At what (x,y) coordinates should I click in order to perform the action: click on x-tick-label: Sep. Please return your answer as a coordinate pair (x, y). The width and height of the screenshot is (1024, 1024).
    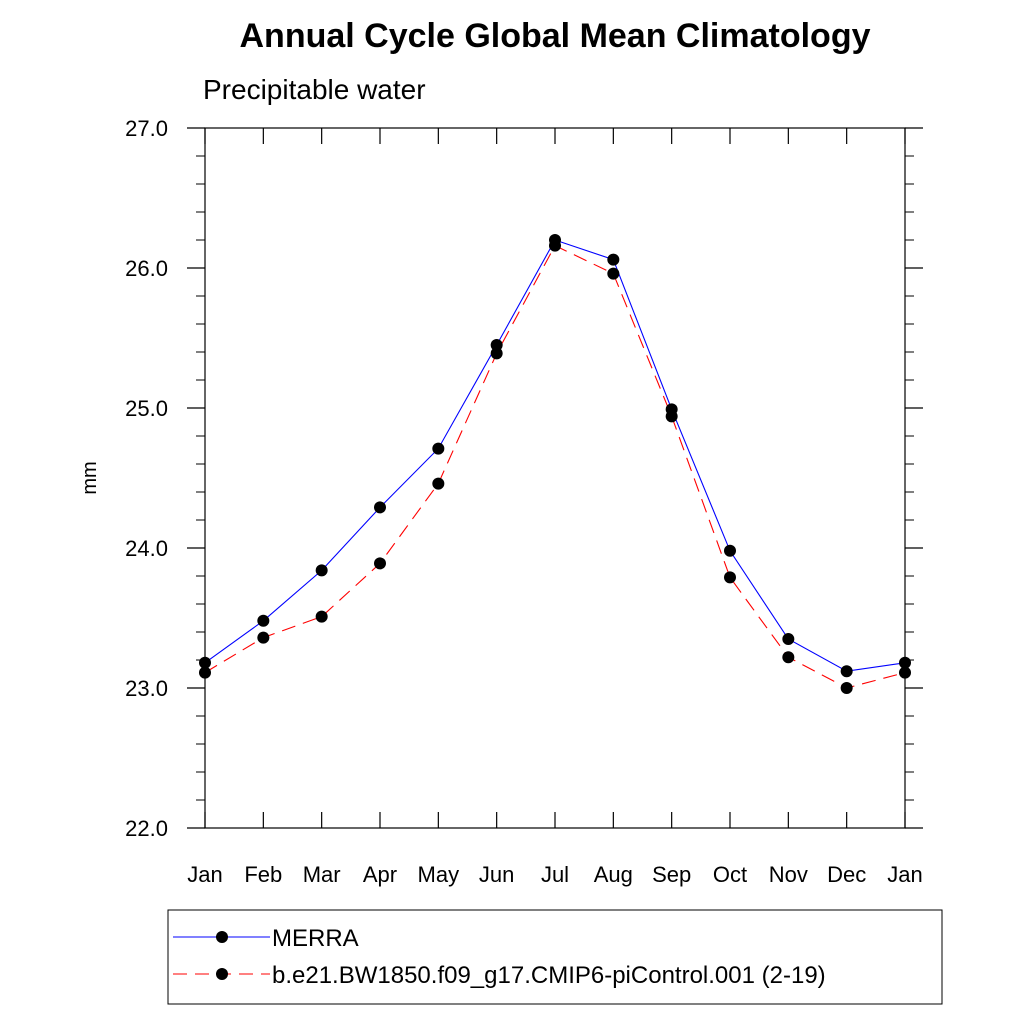
    Looking at the image, I should click on (671, 874).